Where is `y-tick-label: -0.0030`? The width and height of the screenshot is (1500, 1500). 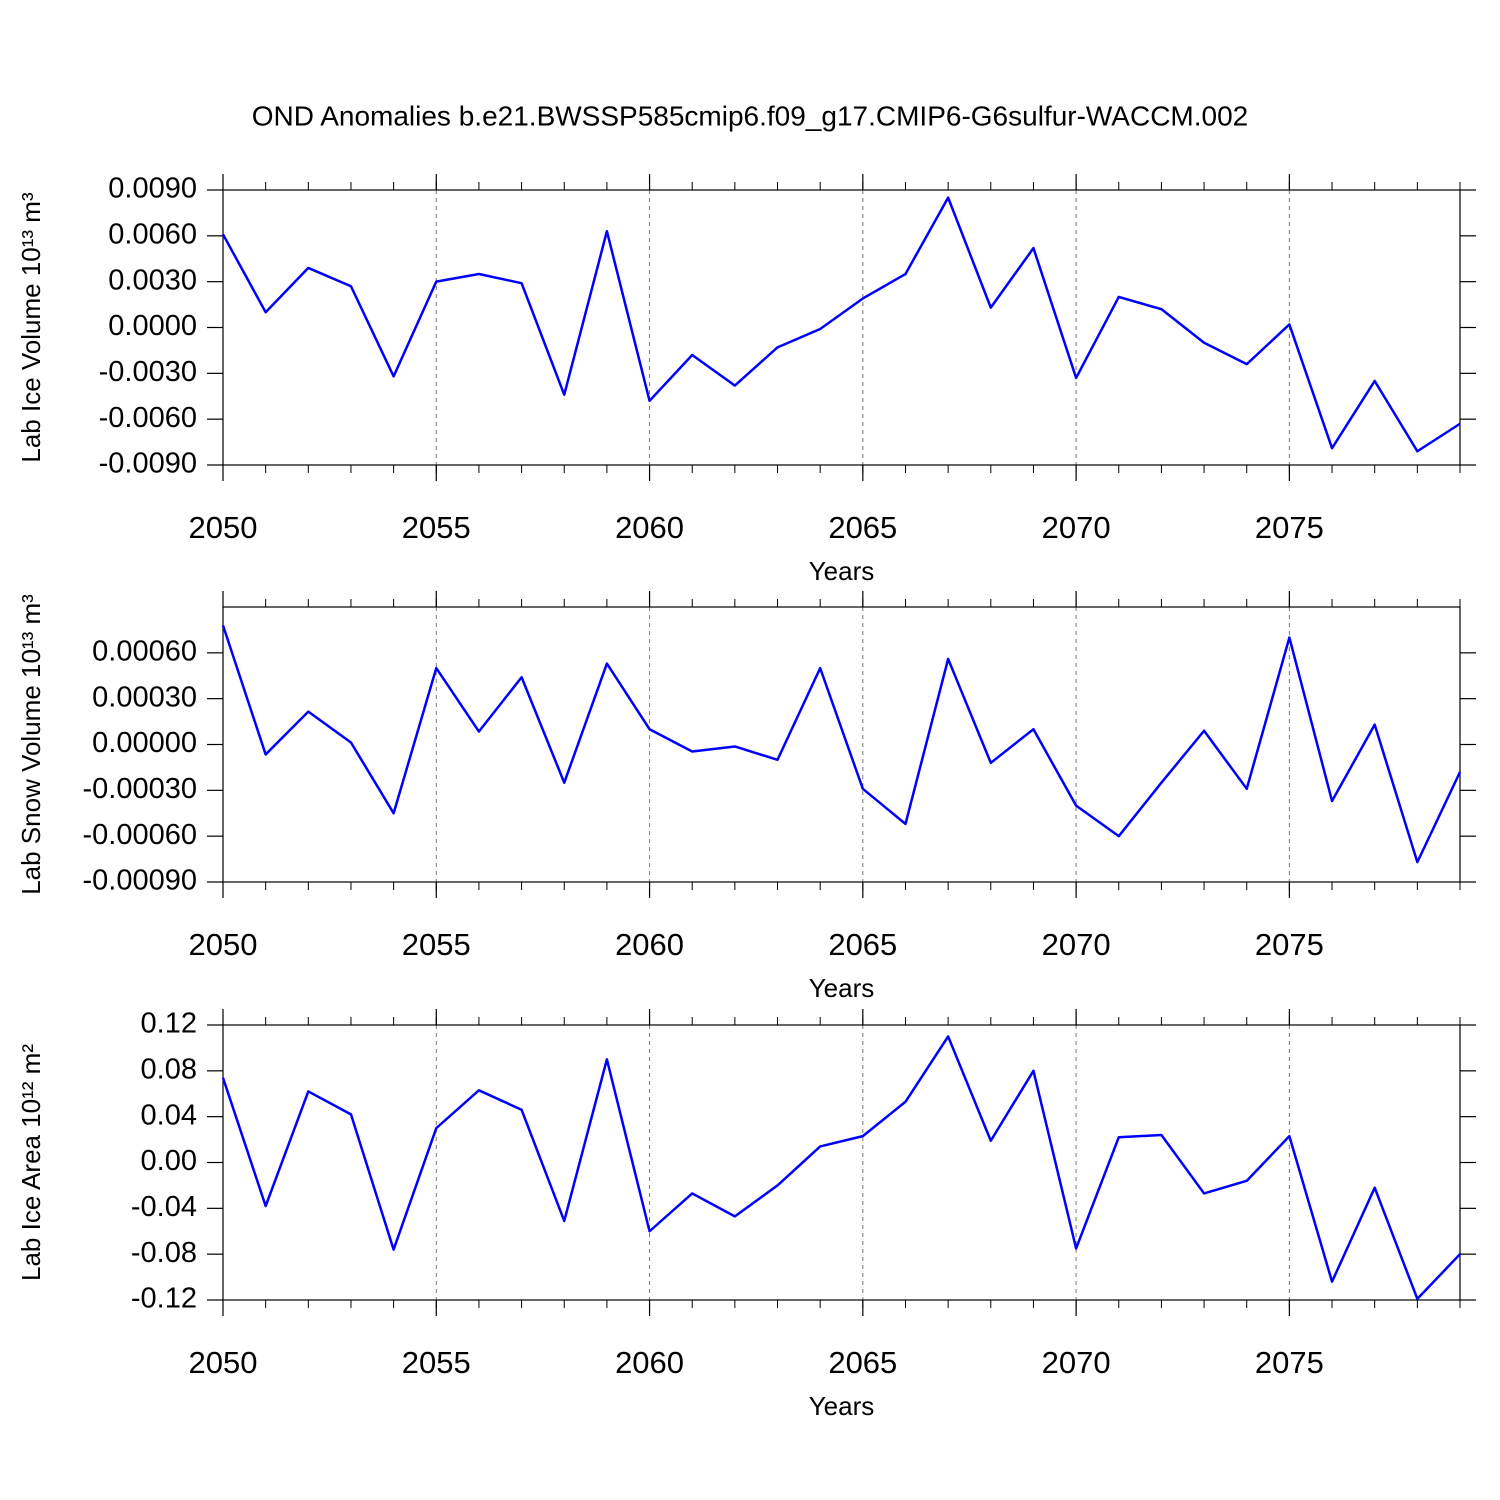 y-tick-label: -0.0030 is located at coordinates (148, 372).